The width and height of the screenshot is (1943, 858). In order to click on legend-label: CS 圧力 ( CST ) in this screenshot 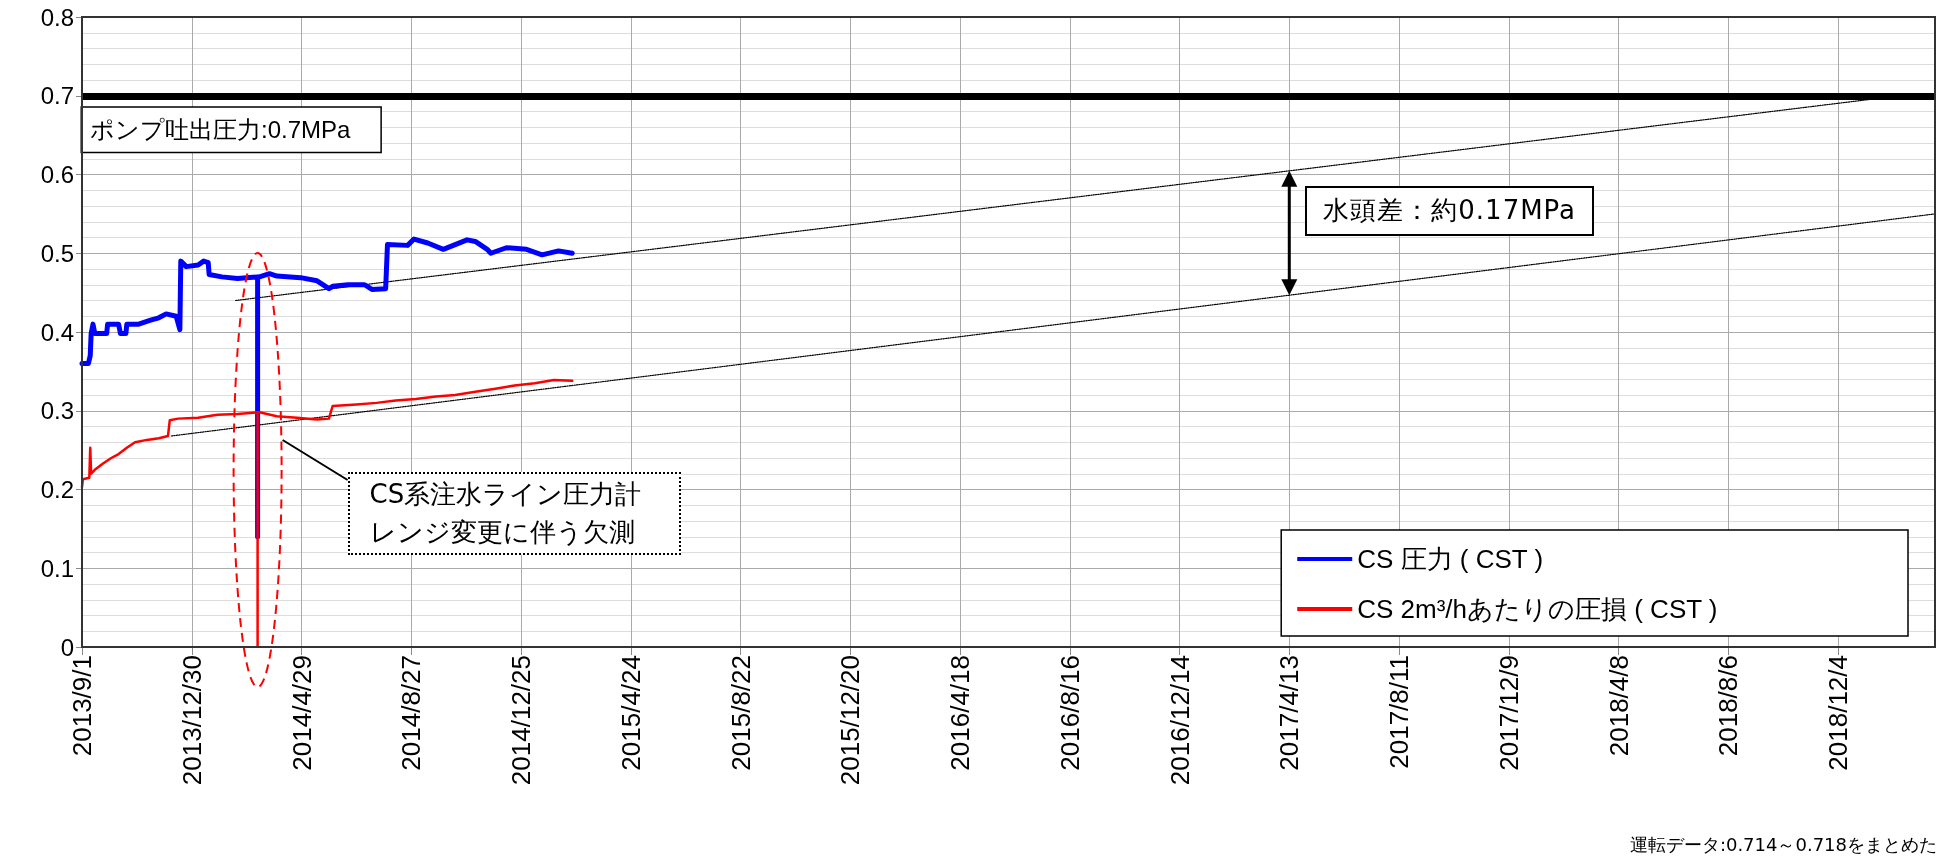, I will do `click(1450, 559)`.